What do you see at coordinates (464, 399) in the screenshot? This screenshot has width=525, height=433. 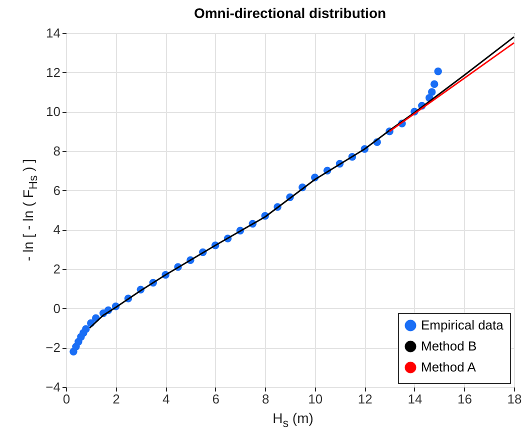 I see `x-tick-label: 16` at bounding box center [464, 399].